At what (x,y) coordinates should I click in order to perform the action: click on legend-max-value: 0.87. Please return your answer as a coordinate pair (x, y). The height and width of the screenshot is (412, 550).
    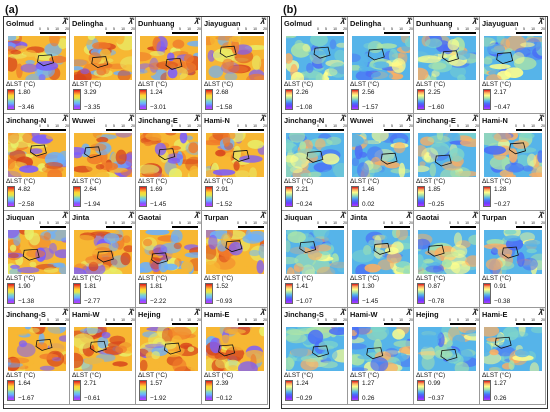
    Looking at the image, I should click on (434, 286).